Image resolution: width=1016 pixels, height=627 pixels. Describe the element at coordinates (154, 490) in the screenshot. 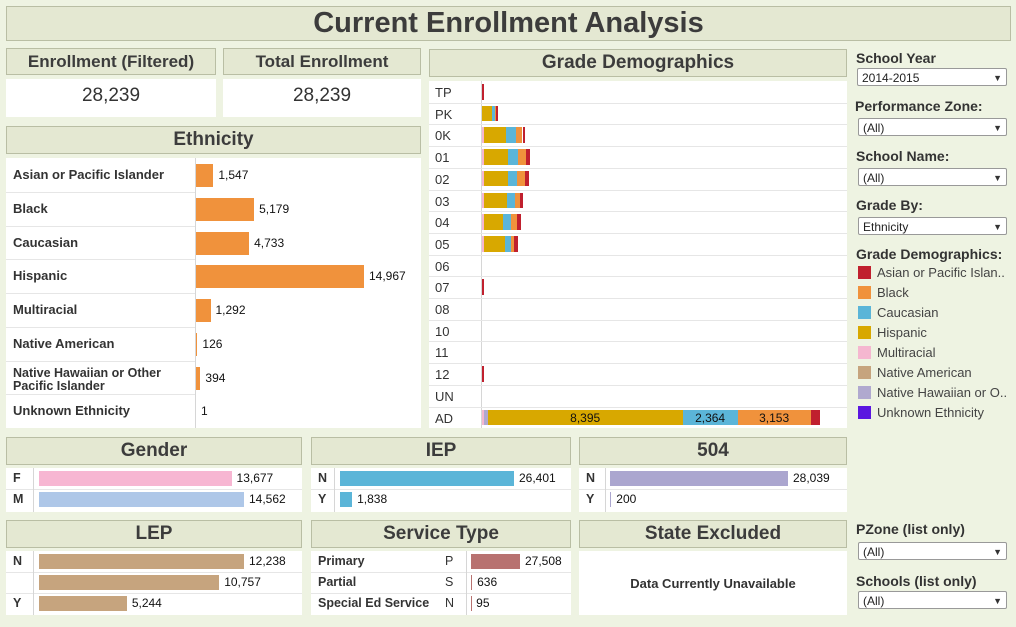

I see `gender-chart: F 13,677 M 14,562` at that location.